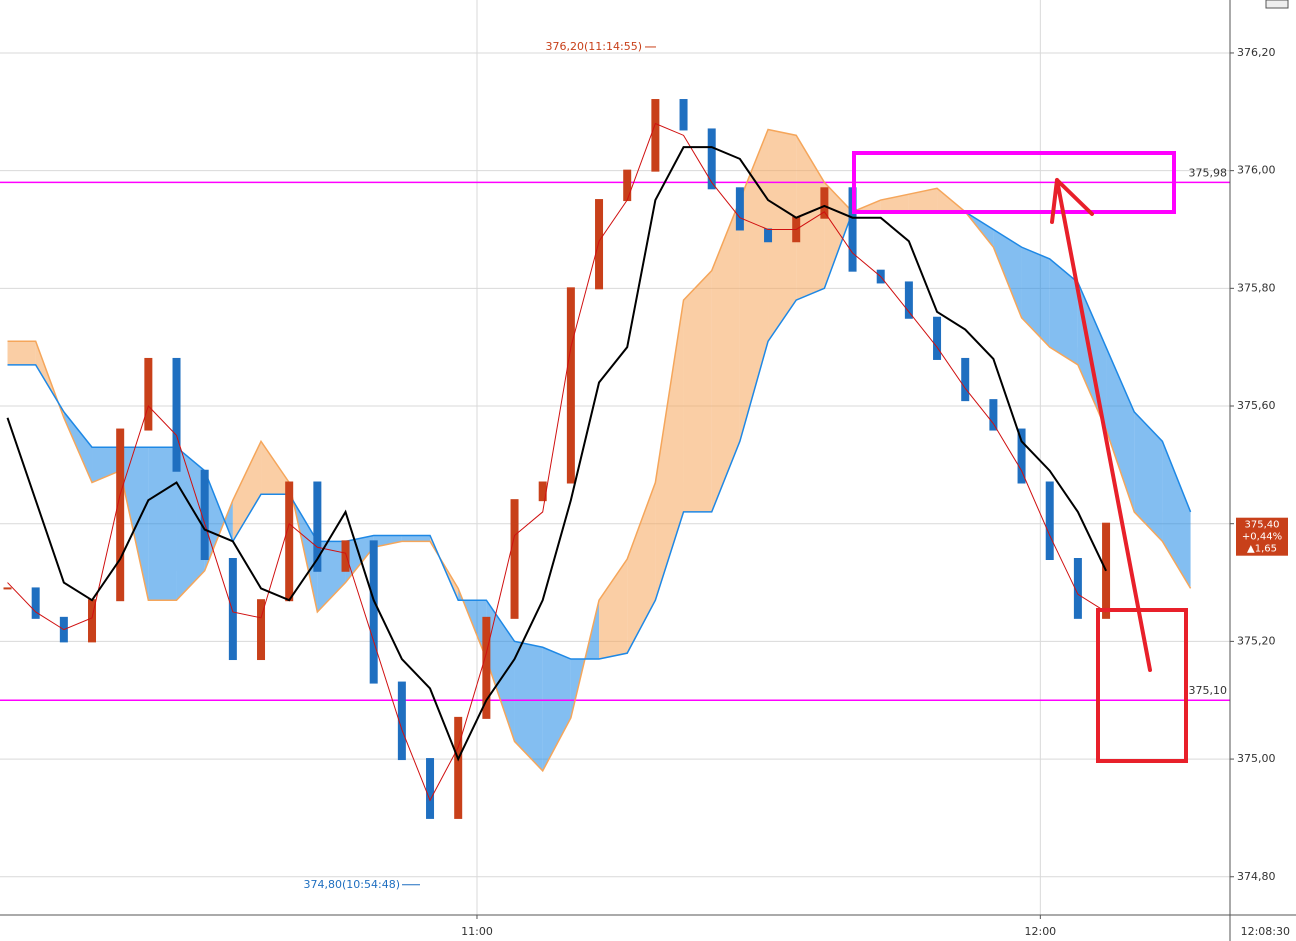 The height and width of the screenshot is (941, 1296). Describe the element at coordinates (1262, 549) in the screenshot. I see `change-label: ▲1,65` at that location.